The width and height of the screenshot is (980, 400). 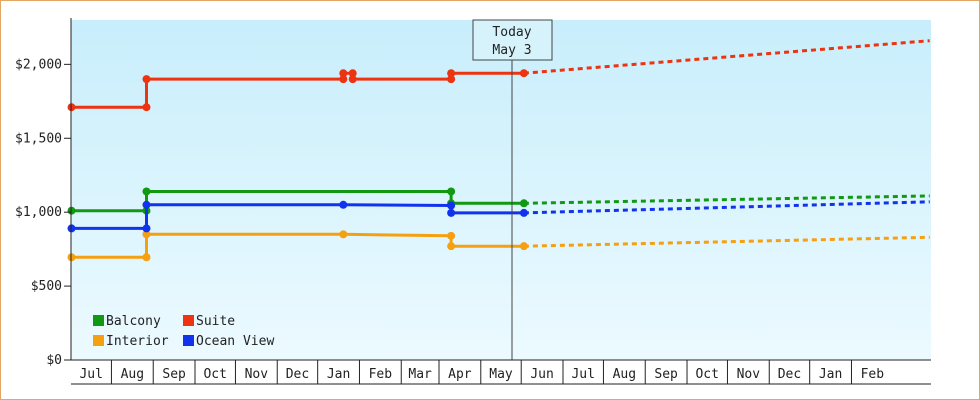 I want to click on legend: Balcony Suite Interior Ocean View, so click(x=183, y=331).